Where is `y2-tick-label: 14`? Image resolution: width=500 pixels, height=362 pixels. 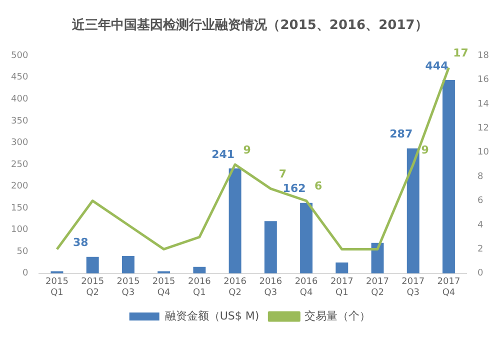 y2-tick-label: 14 is located at coordinates (484, 104).